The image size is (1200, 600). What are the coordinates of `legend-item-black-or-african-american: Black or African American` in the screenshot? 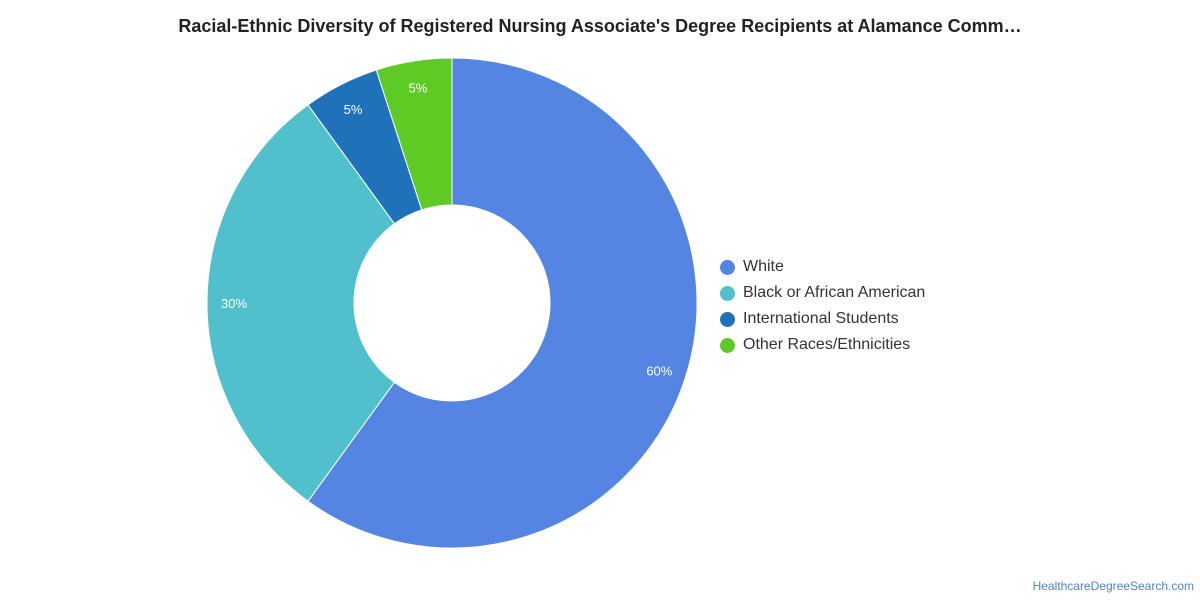 It's located at (822, 293).